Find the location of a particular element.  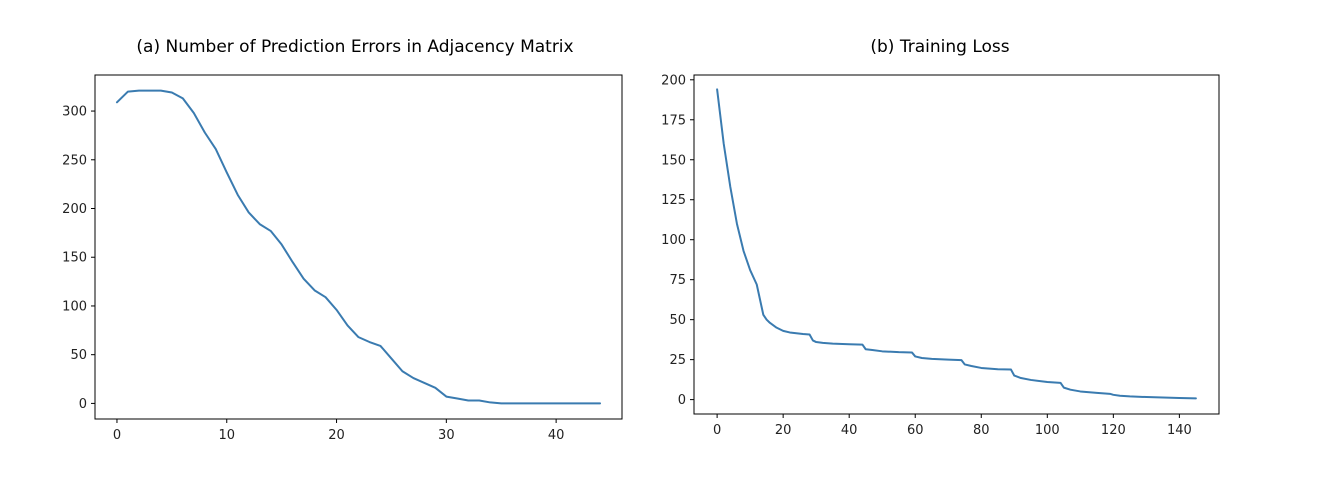

y-tick-label-a: 150 is located at coordinates (74, 258).